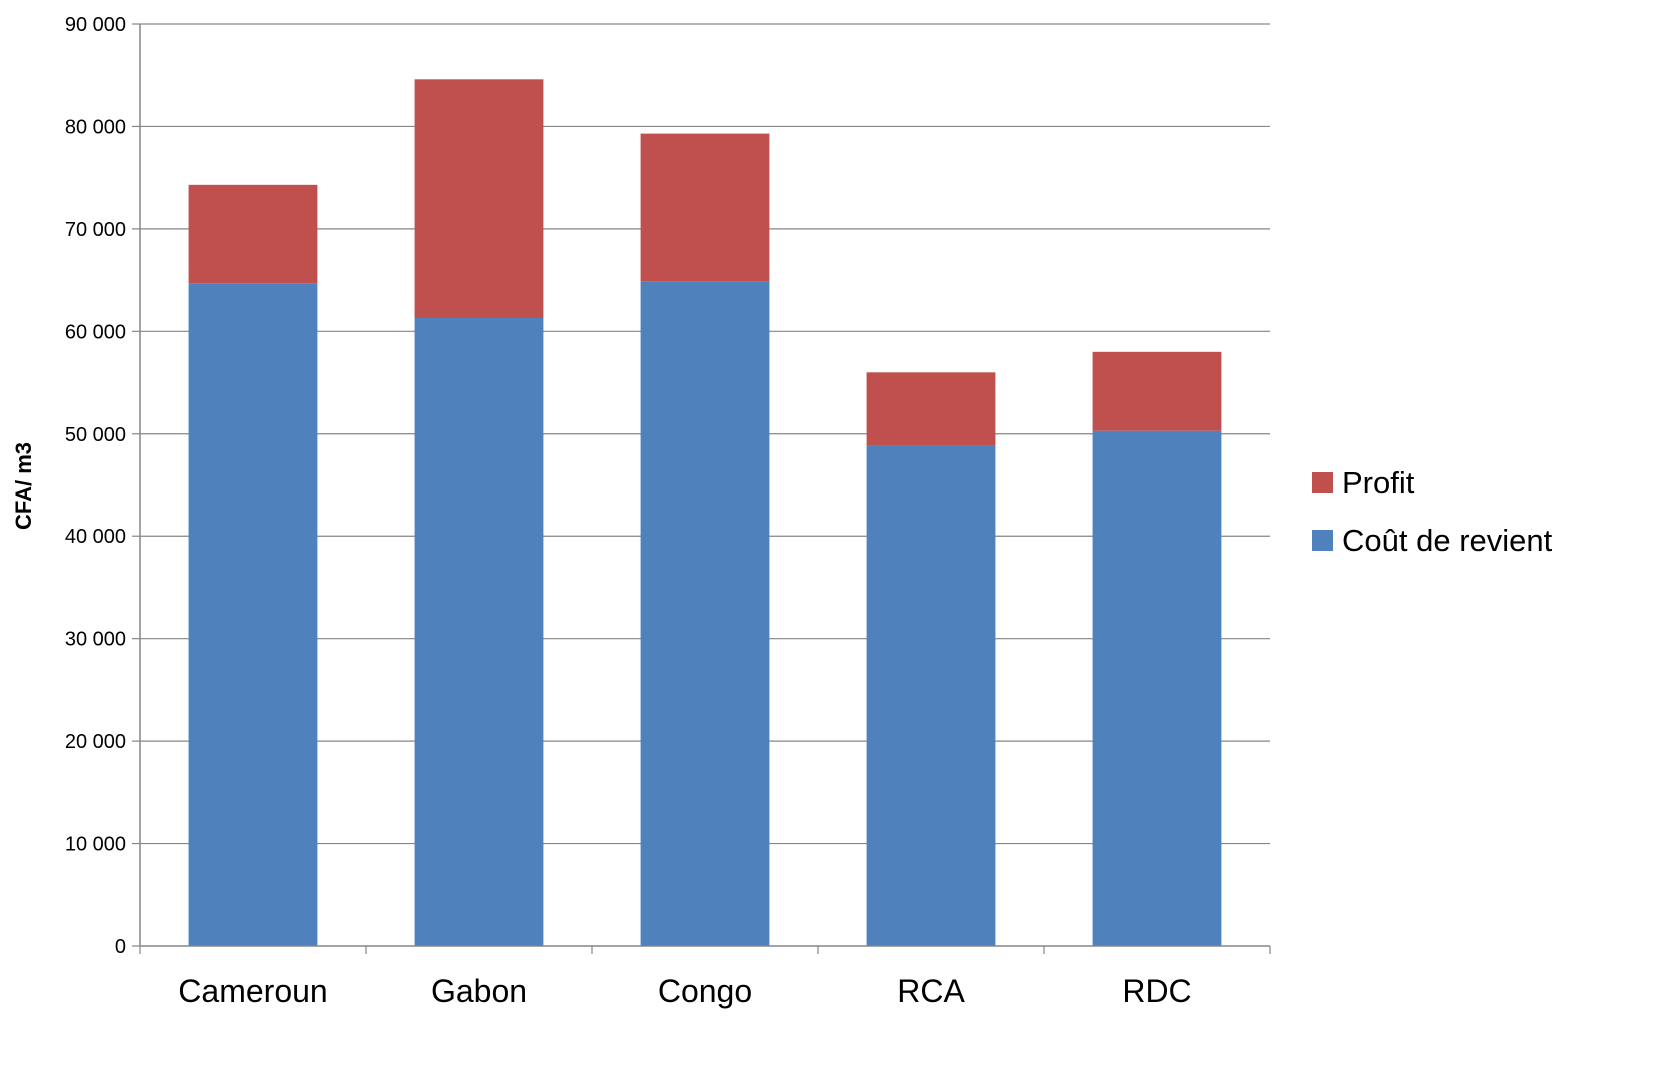  Describe the element at coordinates (1432, 511) in the screenshot. I see `legend: Profit Coût de revient` at that location.